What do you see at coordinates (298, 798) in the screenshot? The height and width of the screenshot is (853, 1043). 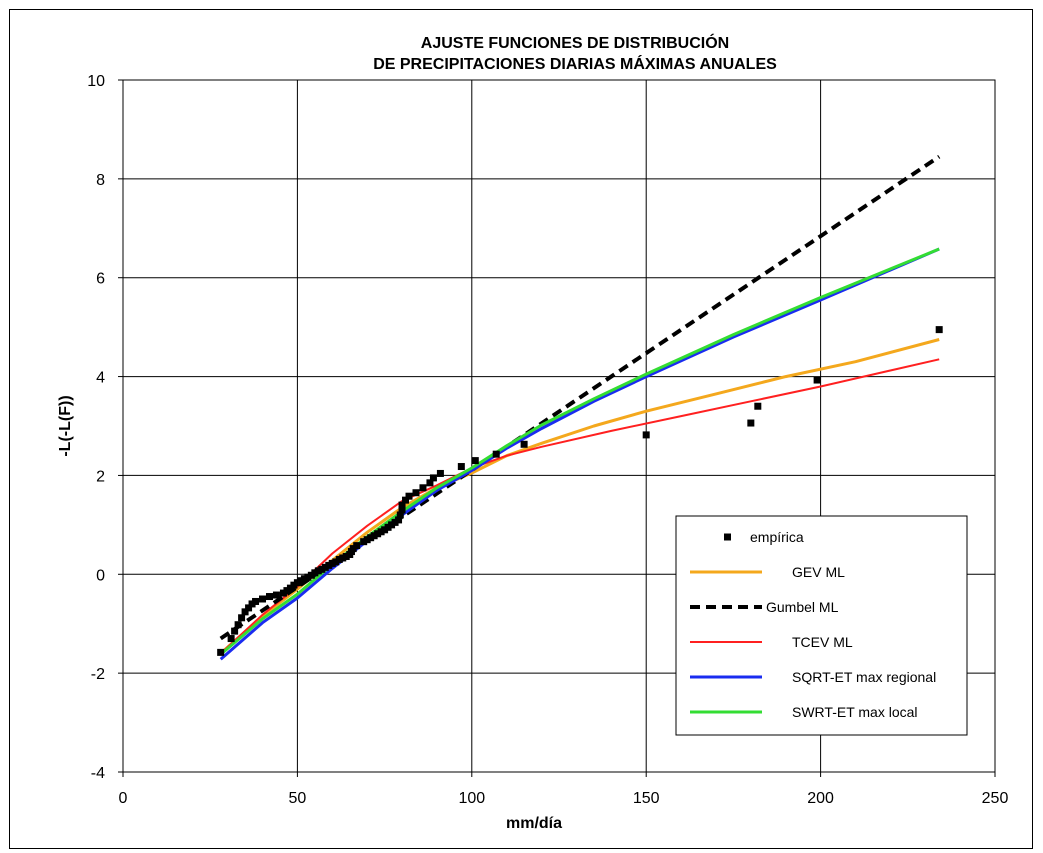 I see `x-tick-label-1: 50` at bounding box center [298, 798].